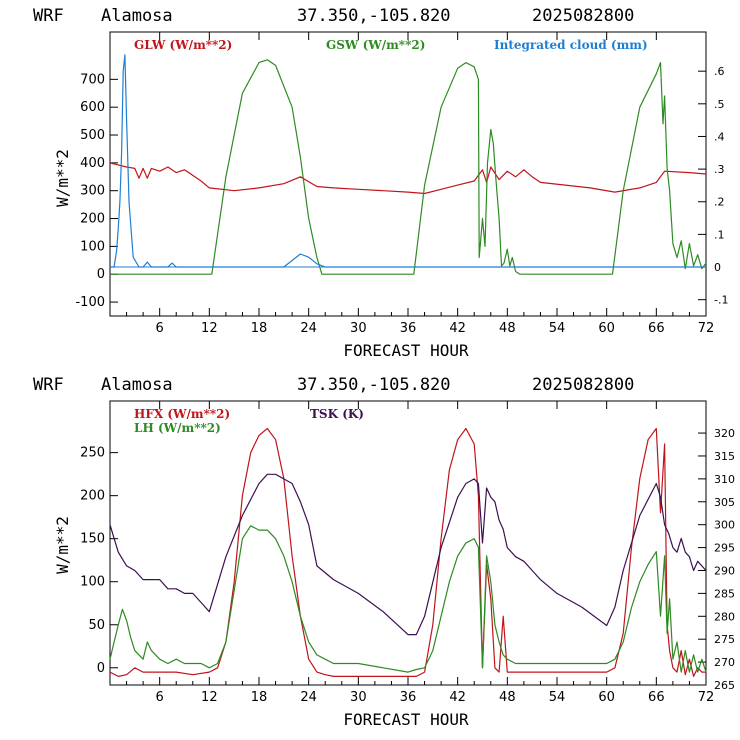 The height and width of the screenshot is (740, 740). Describe the element at coordinates (719, 71) in the screenshot. I see `y-right-tick-label: .6` at that location.